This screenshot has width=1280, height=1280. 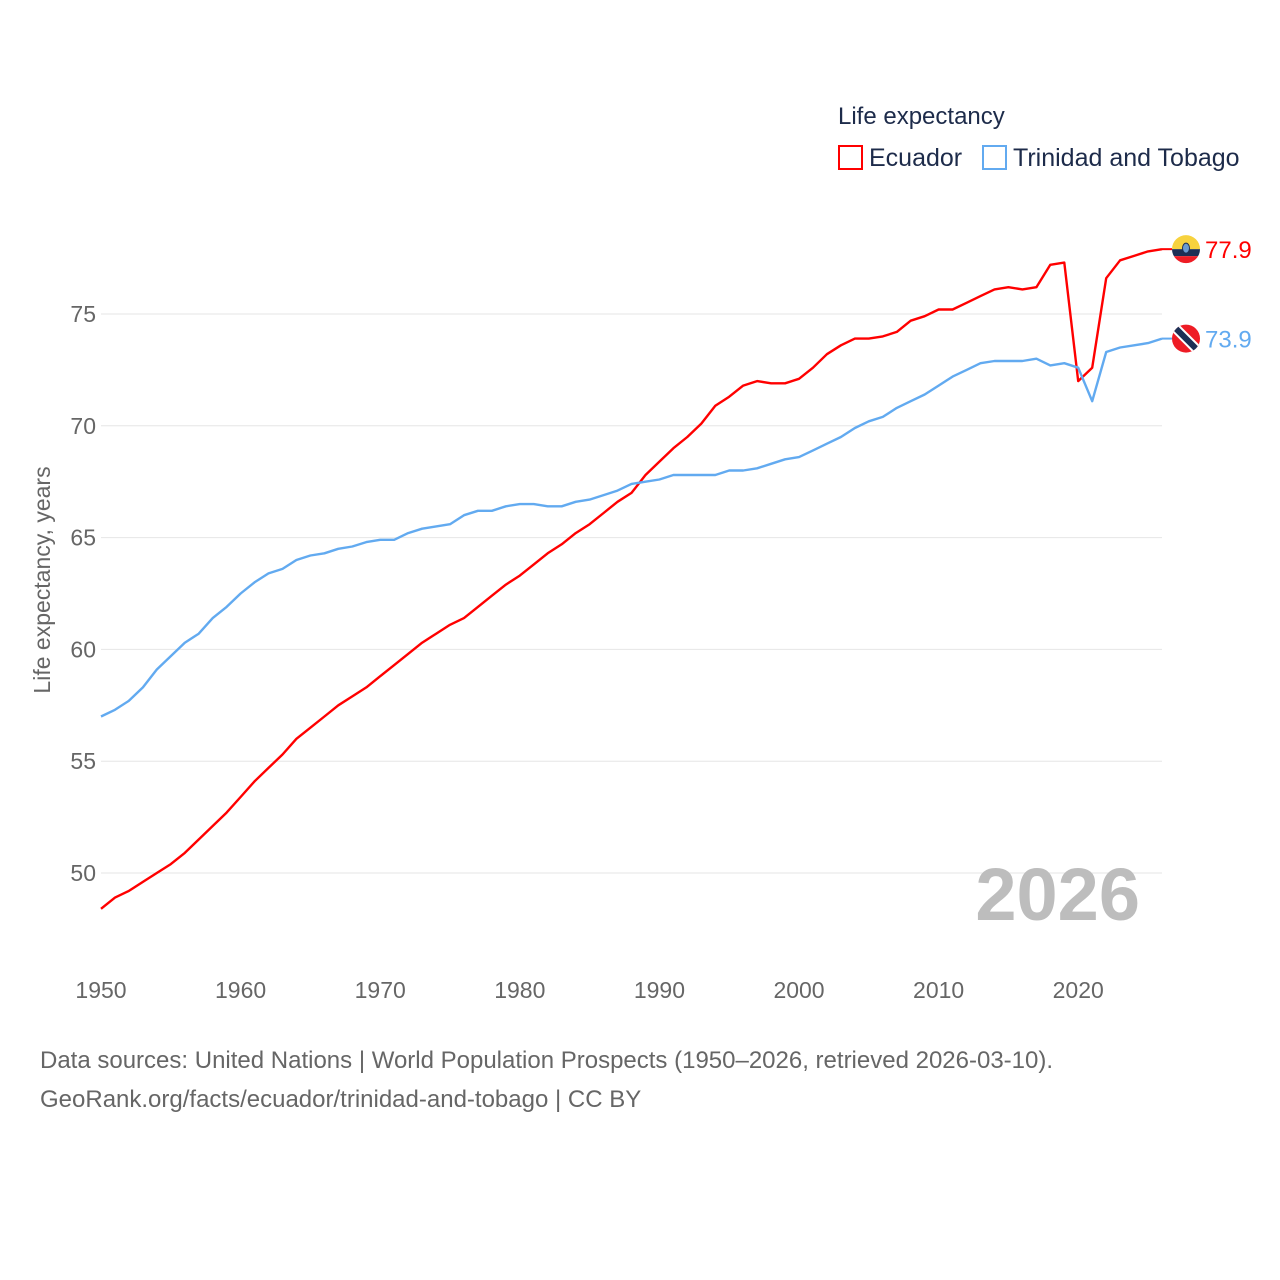 I want to click on y-tick-label: 70, so click(x=83, y=426).